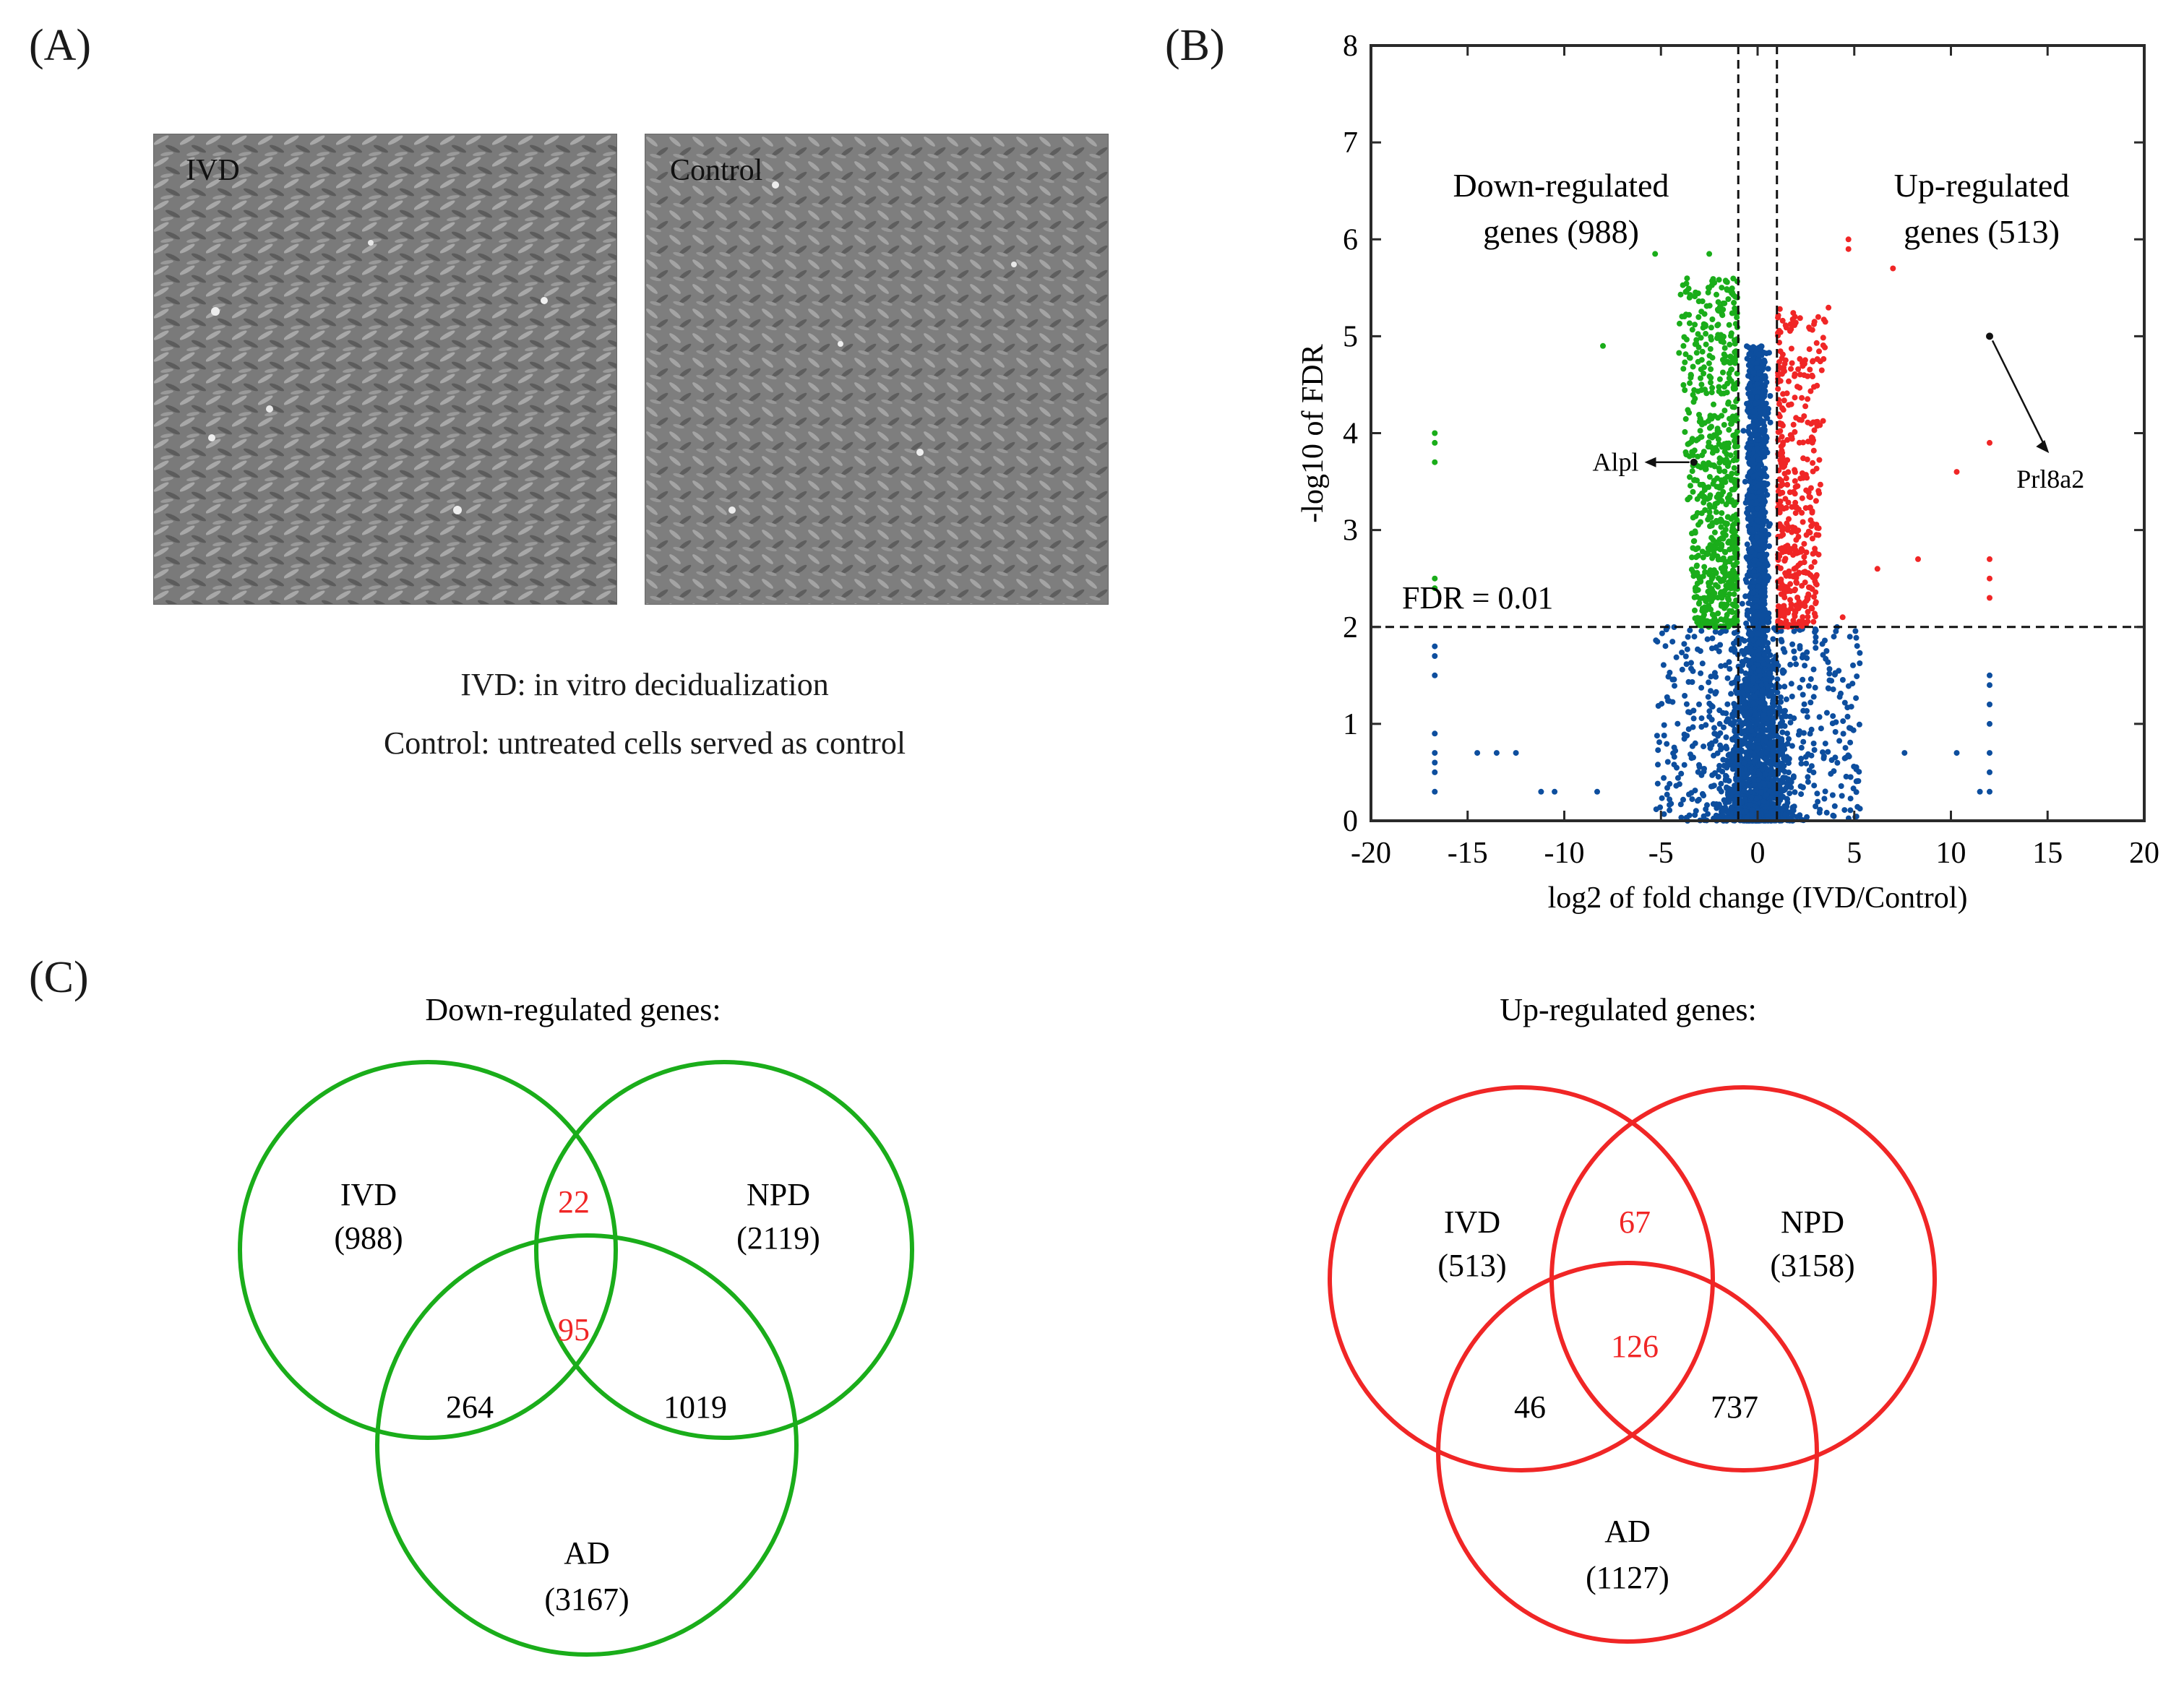 Image resolution: width=2184 pixels, height=1695 pixels. Describe the element at coordinates (724, 1250) in the screenshot. I see `venn-down-circle-npd` at that location.